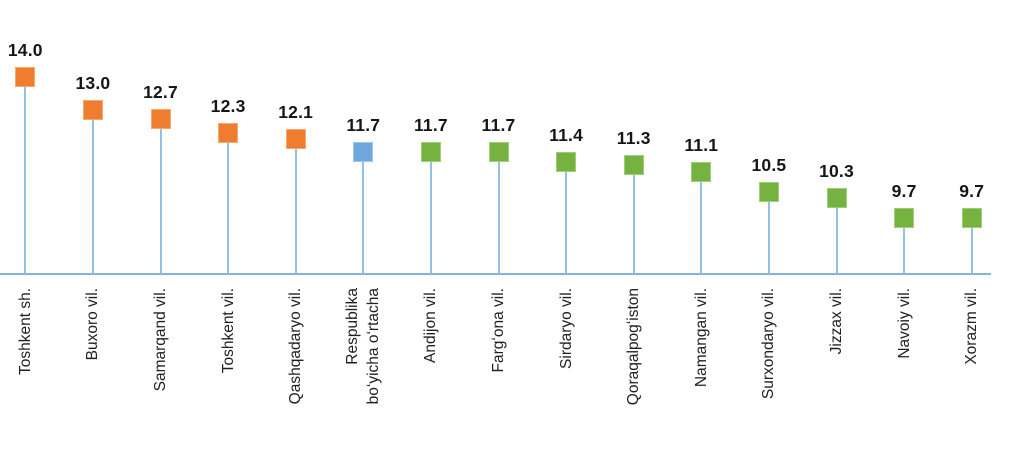  Describe the element at coordinates (633, 138) in the screenshot. I see `value-label: 11.3` at that location.